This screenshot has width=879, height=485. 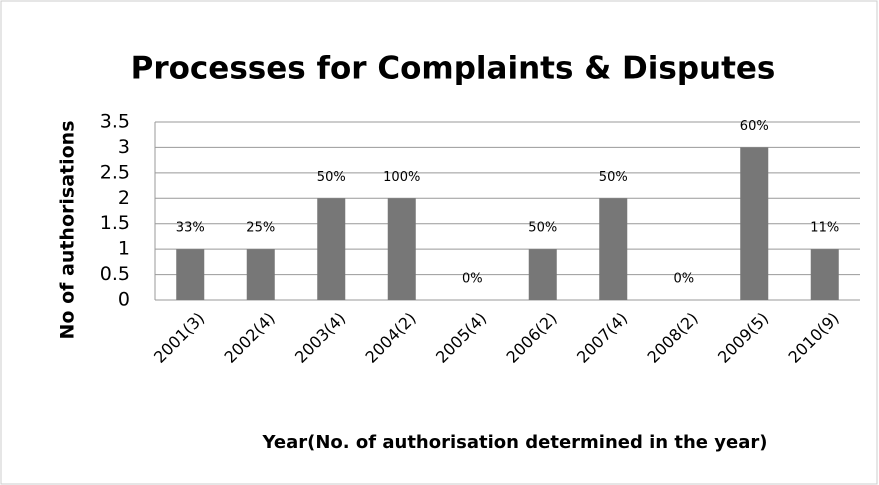 What do you see at coordinates (115, 223) in the screenshot?
I see `y-tick-label: 1.5` at bounding box center [115, 223].